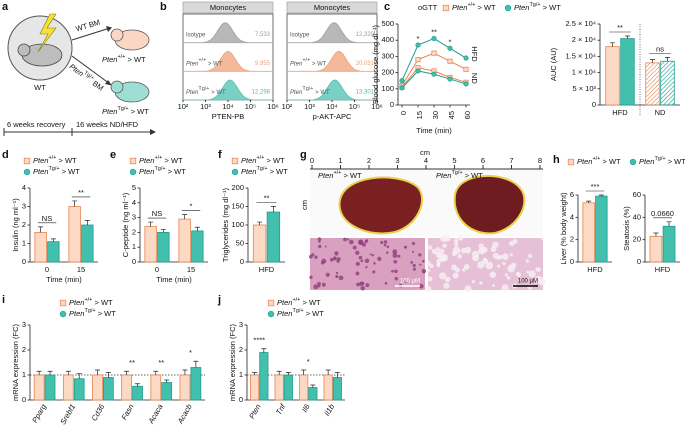 This screenshot has height=443, width=685. What do you see at coordinates (387, 23) in the screenshot?
I see `y-tick-label: 500` at bounding box center [387, 23].